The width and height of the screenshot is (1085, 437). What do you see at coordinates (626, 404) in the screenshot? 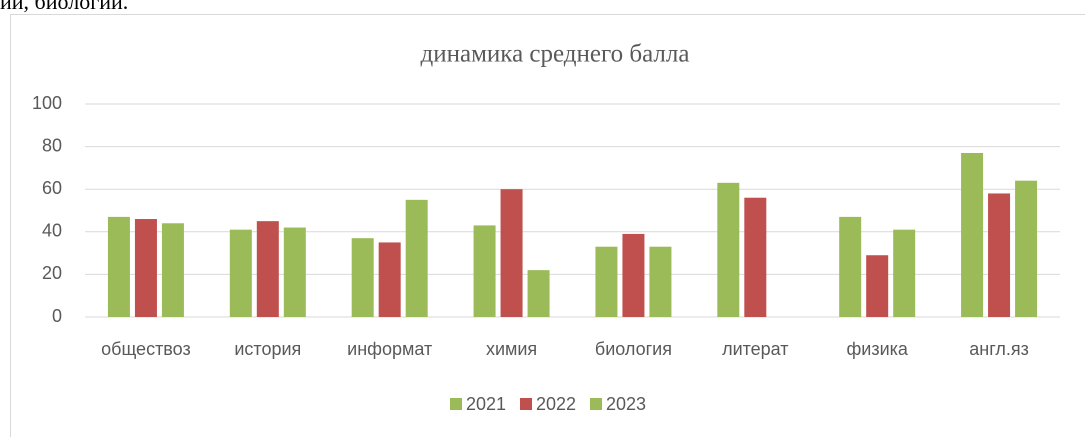
I see `legend-label: 2023` at bounding box center [626, 404].